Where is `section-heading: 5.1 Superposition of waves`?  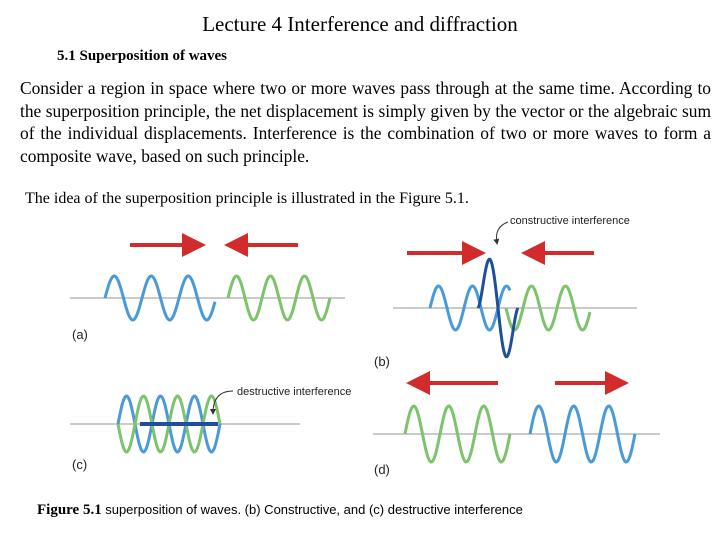 section-heading: 5.1 Superposition of waves is located at coordinates (142, 56).